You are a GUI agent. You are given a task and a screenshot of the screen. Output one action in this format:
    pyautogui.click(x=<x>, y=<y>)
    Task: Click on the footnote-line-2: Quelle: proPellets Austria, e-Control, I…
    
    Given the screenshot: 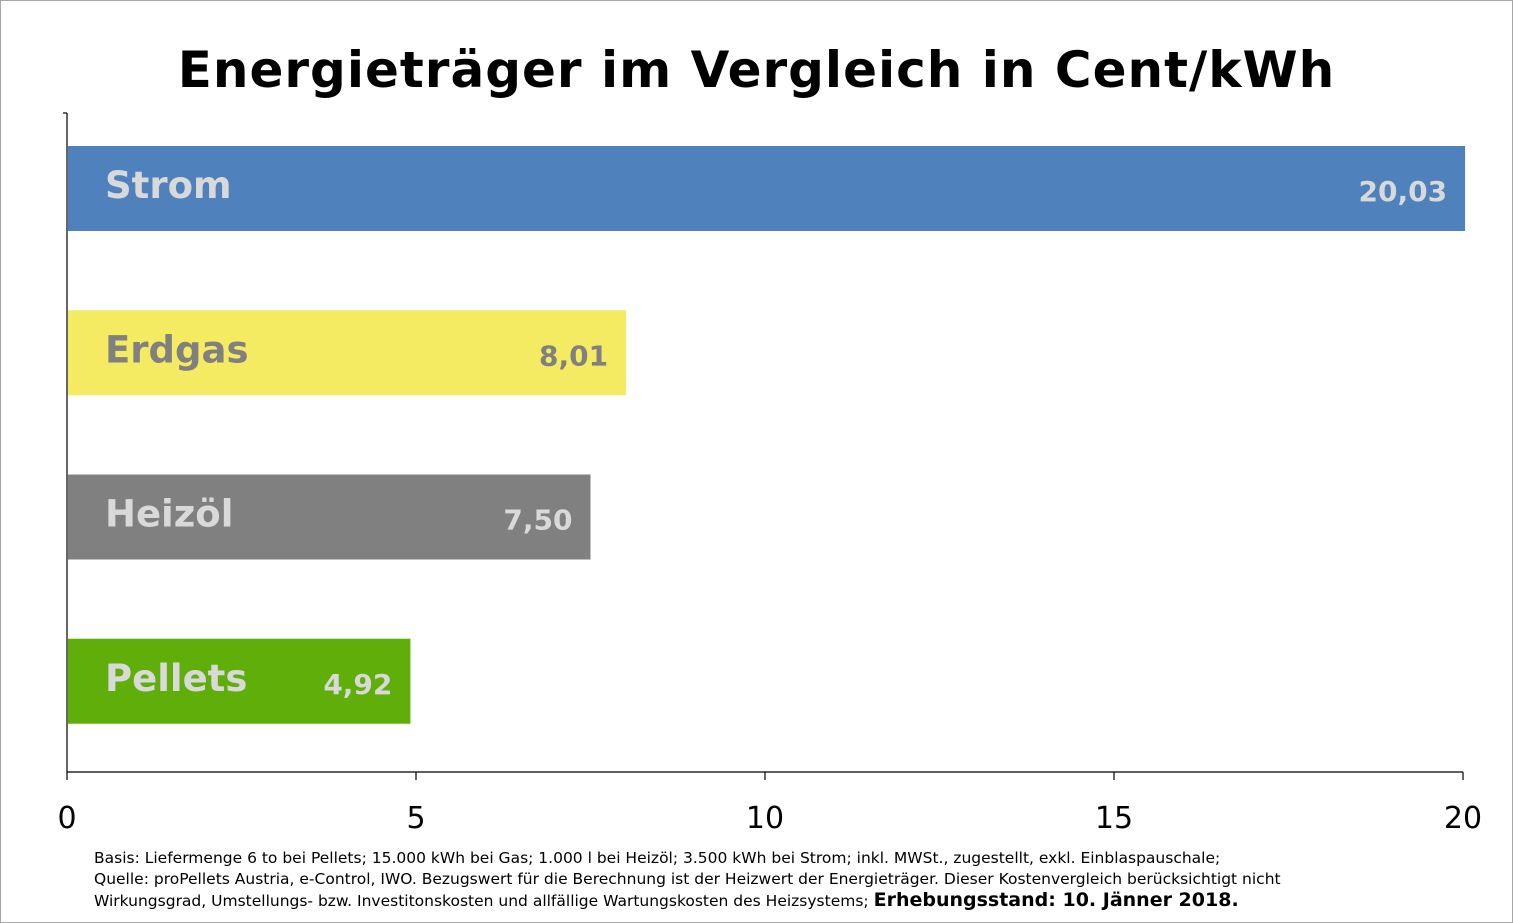 What is the action you would take?
    pyautogui.click(x=687, y=879)
    